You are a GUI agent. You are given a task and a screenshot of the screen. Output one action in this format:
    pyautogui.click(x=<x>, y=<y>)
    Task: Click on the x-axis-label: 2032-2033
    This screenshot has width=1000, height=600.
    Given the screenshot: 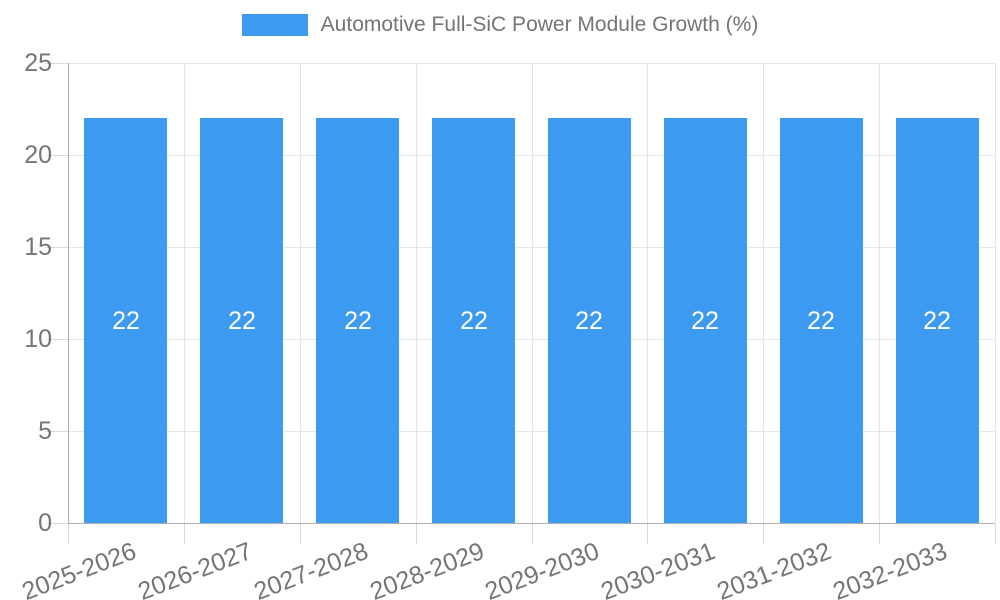 What is the action you would take?
    pyautogui.click(x=890, y=568)
    